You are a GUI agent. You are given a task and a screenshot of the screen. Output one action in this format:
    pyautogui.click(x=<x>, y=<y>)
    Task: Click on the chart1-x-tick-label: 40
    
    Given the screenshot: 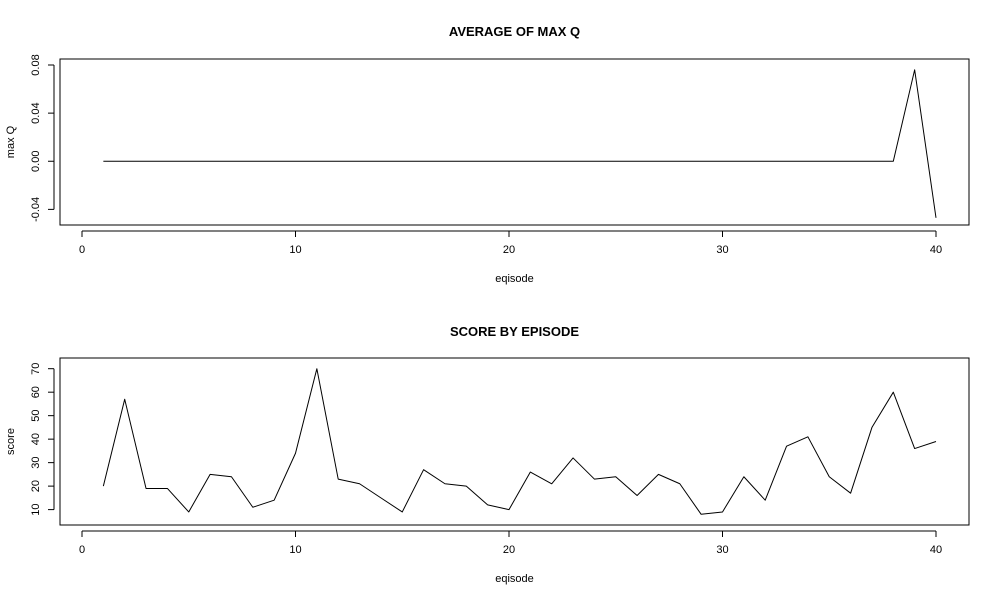 What is the action you would take?
    pyautogui.click(x=936, y=250)
    